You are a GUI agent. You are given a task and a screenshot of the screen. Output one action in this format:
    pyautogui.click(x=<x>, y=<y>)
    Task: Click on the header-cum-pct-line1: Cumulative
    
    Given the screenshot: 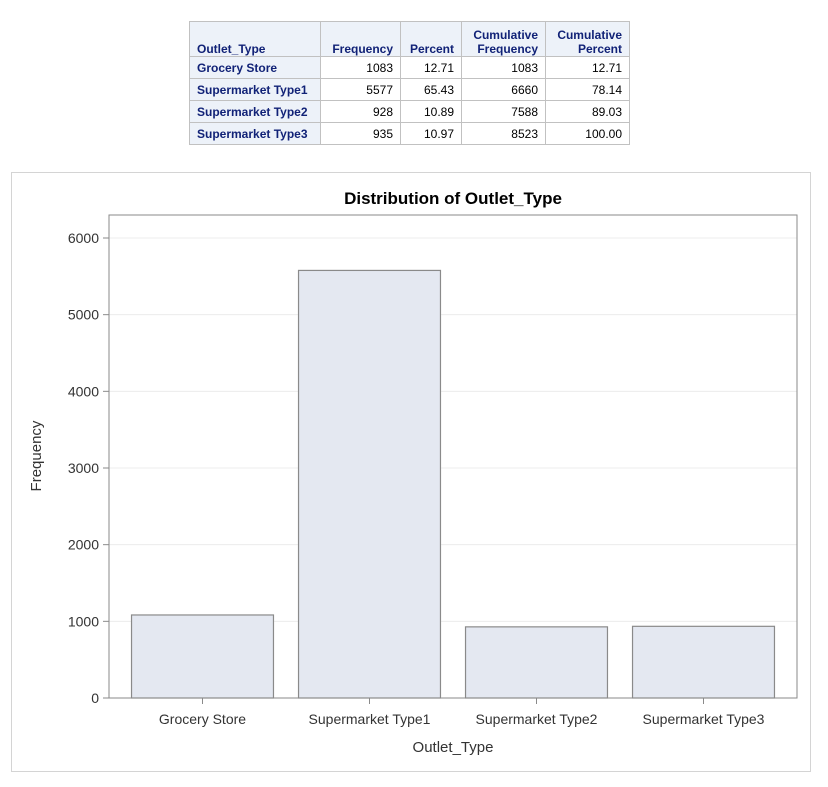 What is the action you would take?
    pyautogui.click(x=589, y=35)
    